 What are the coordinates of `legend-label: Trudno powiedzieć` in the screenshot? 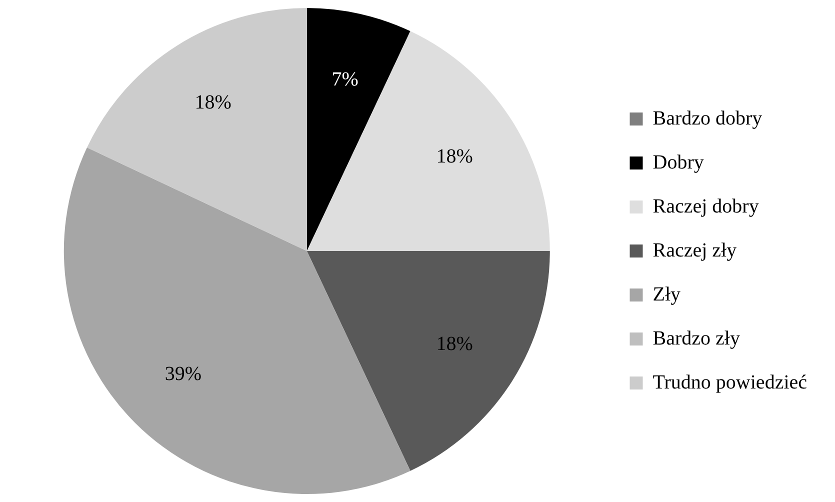 It's located at (730, 382).